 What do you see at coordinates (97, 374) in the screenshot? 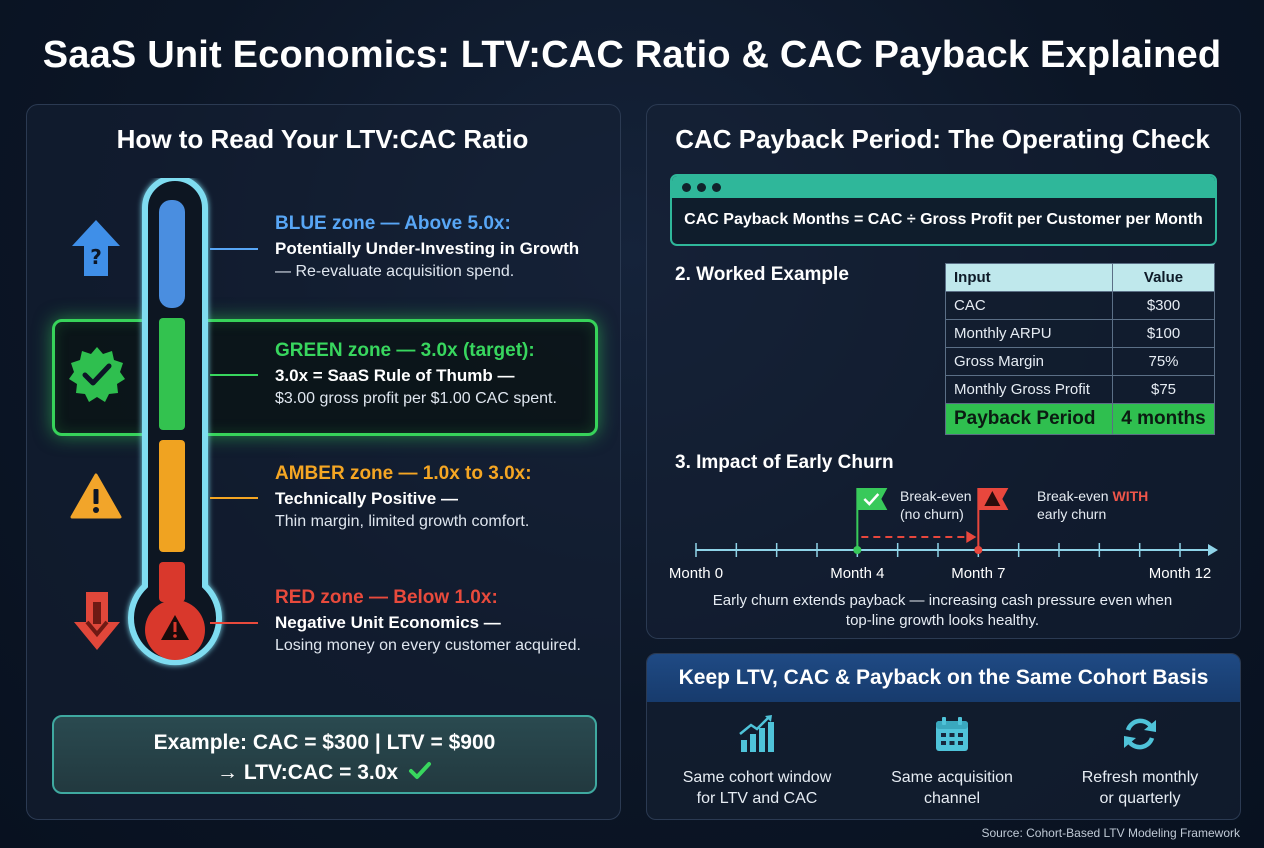
I see `check-badge-icon` at bounding box center [97, 374].